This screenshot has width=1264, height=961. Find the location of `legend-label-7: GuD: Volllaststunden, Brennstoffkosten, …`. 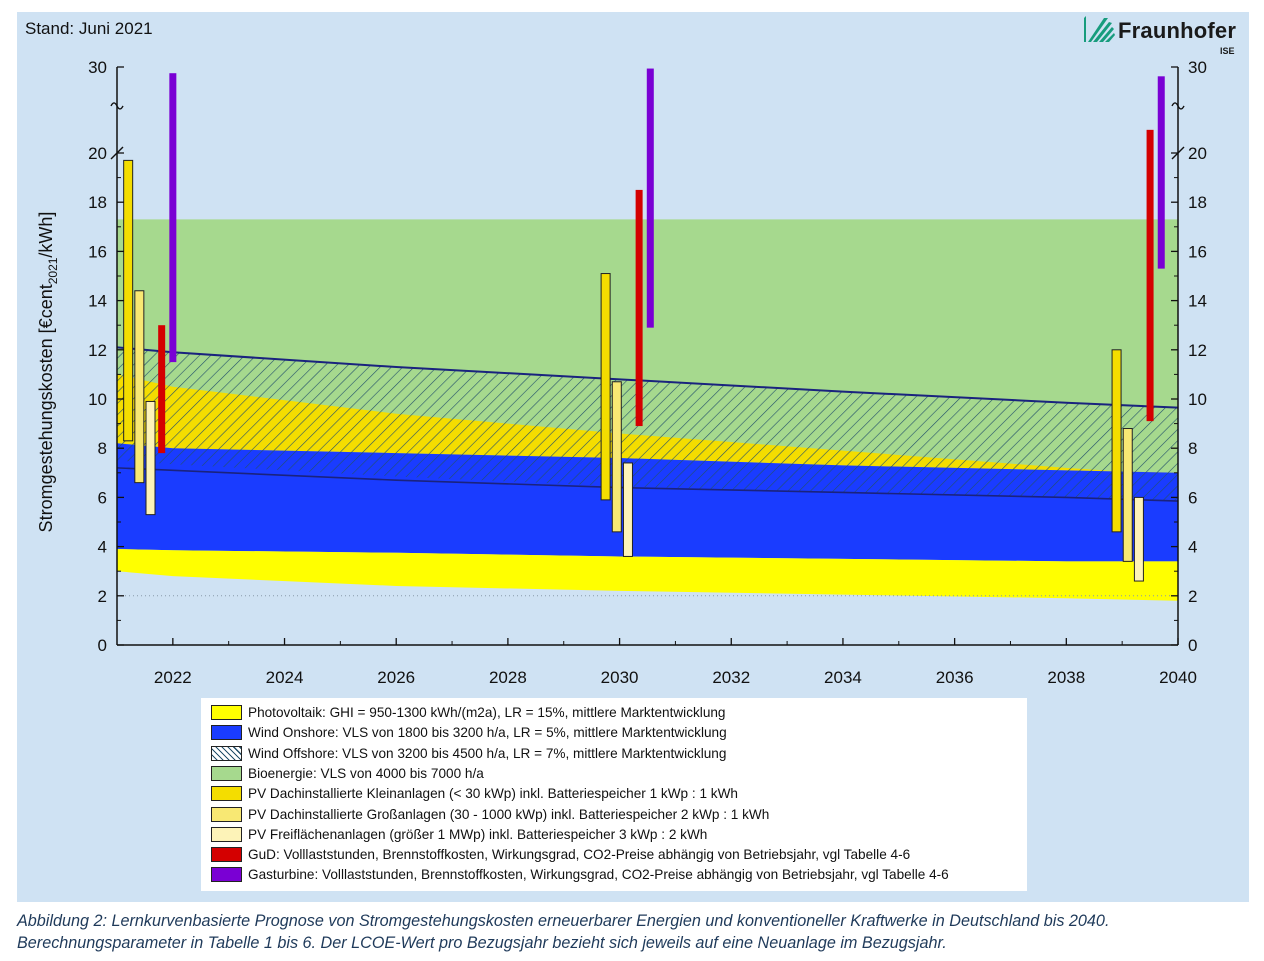

legend-label-7: GuD: Volllaststunden, Brennstoffkosten, … is located at coordinates (579, 855).